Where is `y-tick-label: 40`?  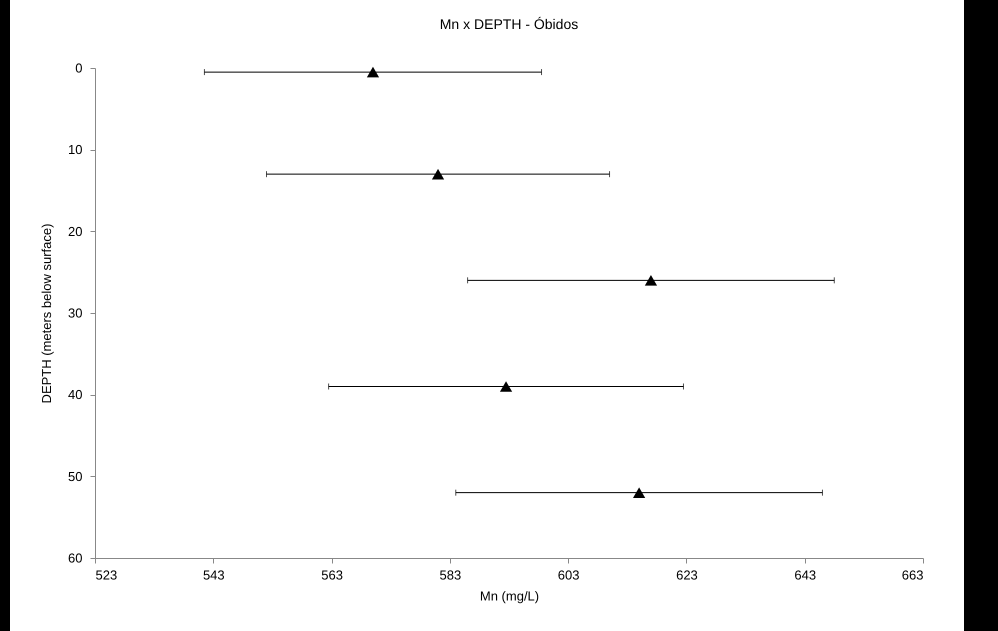
y-tick-label: 40 is located at coordinates (75, 394).